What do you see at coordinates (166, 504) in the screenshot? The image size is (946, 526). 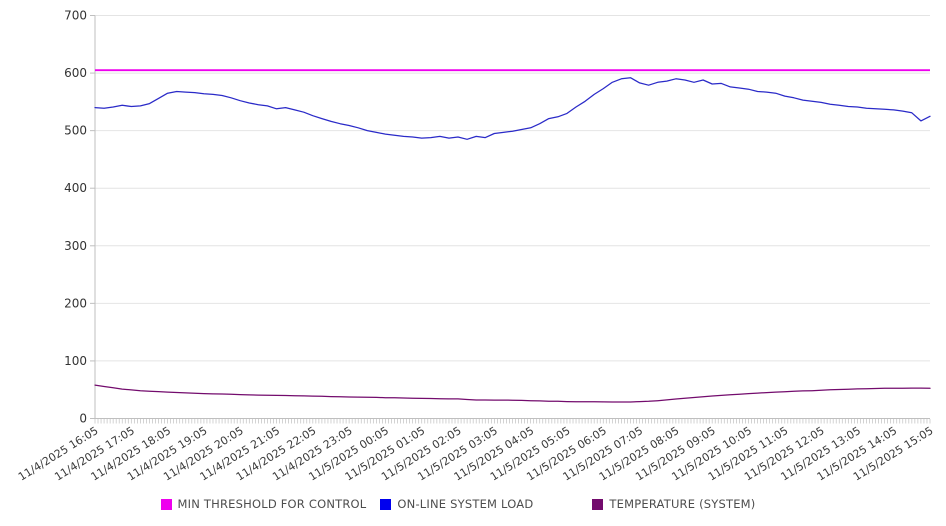 I see `legend-swatch-magenta-icon` at bounding box center [166, 504].